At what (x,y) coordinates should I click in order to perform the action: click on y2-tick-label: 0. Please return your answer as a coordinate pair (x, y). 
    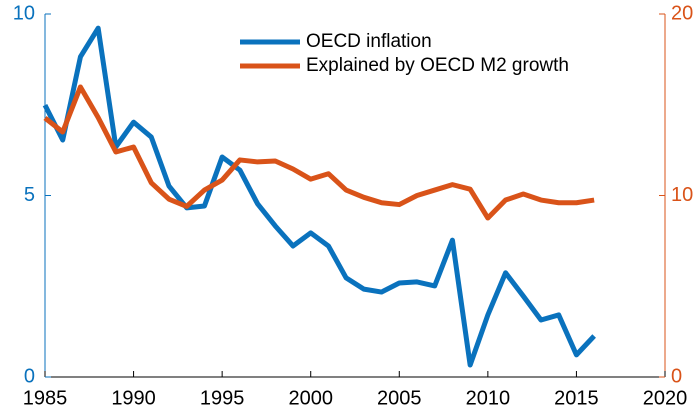
    Looking at the image, I should click on (676, 376).